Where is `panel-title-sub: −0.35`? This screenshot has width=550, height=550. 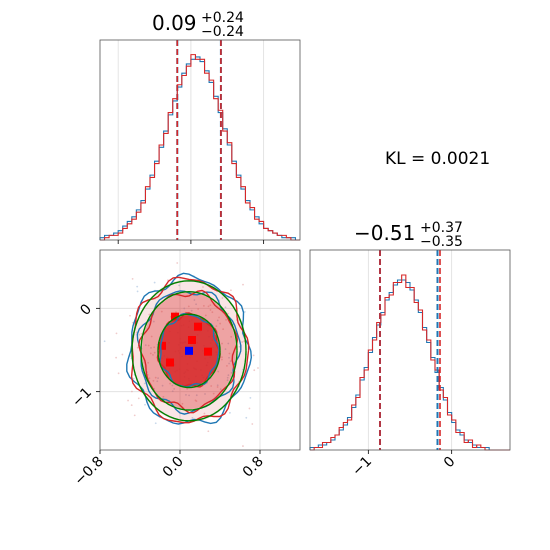
panel-title-sub: −0.35 is located at coordinates (441, 242).